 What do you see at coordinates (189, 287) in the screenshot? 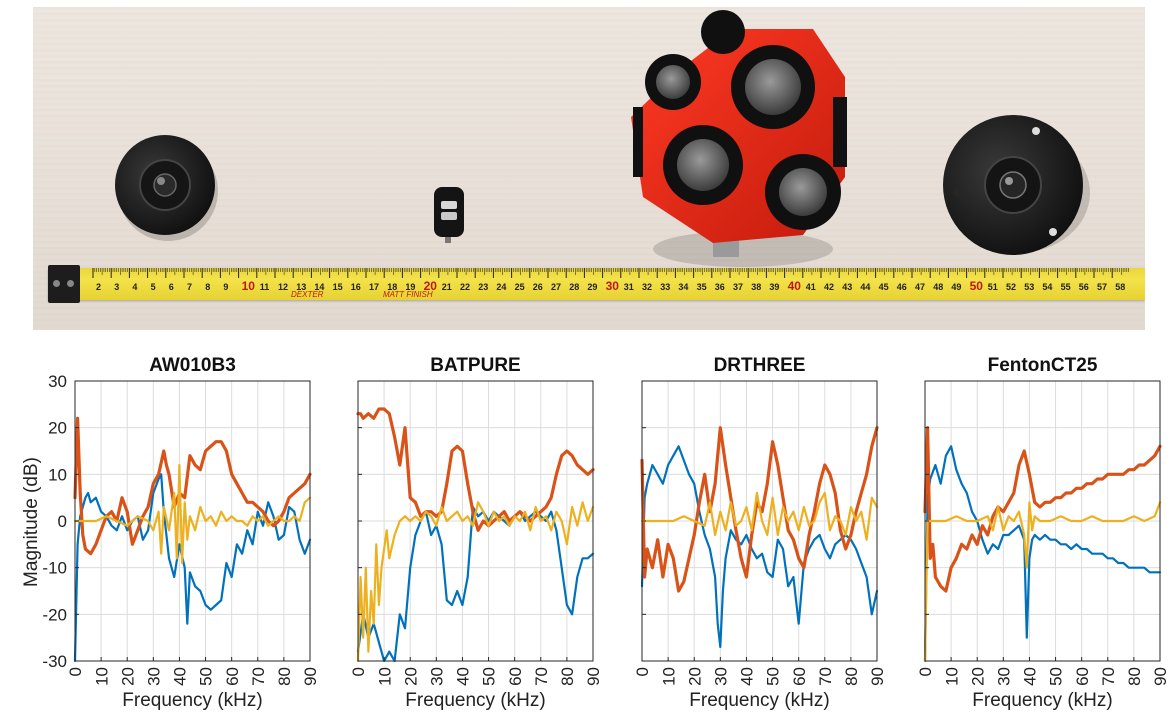
I see `tape-number-label: 7` at bounding box center [189, 287].